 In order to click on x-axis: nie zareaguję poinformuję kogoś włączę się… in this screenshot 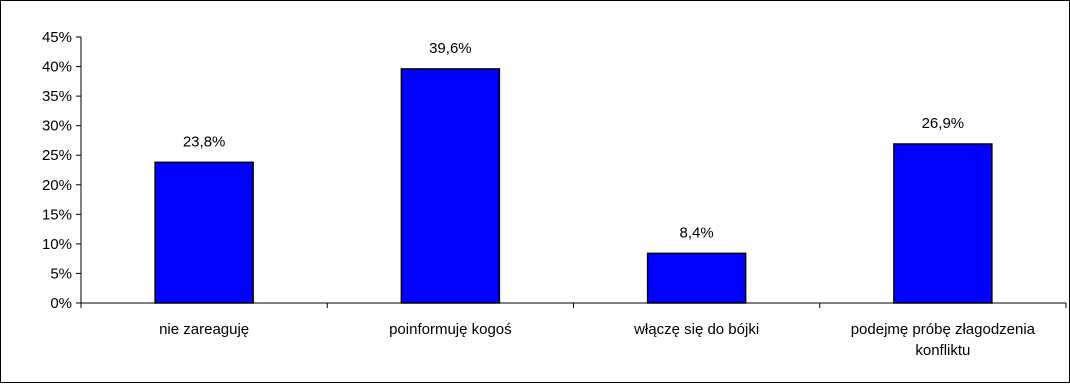, I will do `click(573, 330)`.